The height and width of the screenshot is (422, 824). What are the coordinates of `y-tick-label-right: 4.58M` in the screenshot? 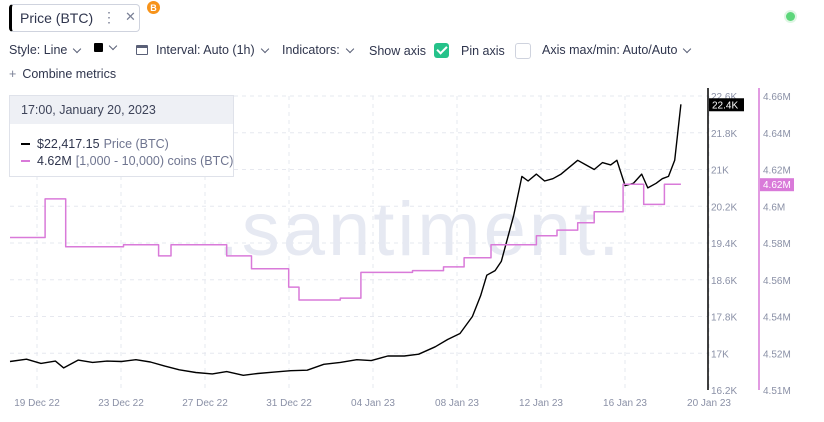 It's located at (777, 244).